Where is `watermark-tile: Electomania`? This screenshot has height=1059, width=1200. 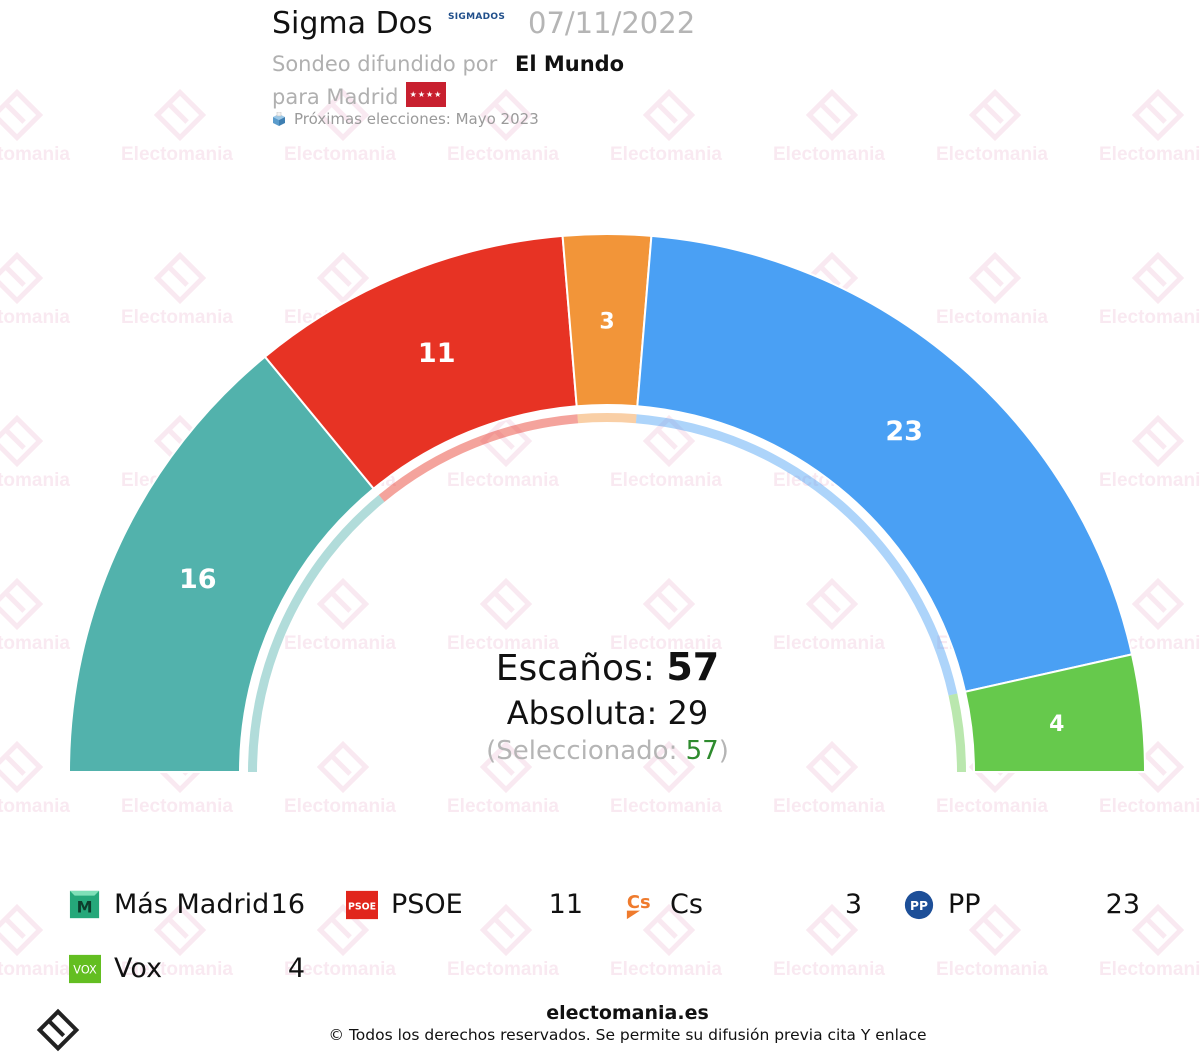 watermark-tile: Electomania is located at coordinates (35, 941).